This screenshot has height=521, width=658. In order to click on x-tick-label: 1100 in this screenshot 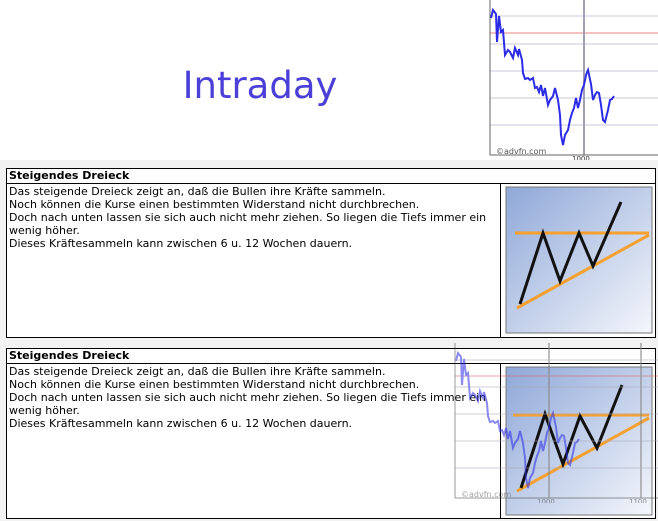, I will do `click(638, 500)`.